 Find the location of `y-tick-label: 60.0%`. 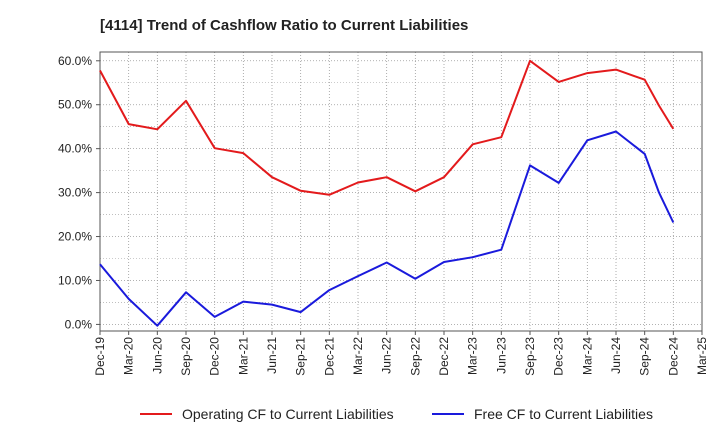

y-tick-label: 60.0% is located at coordinates (75, 61).